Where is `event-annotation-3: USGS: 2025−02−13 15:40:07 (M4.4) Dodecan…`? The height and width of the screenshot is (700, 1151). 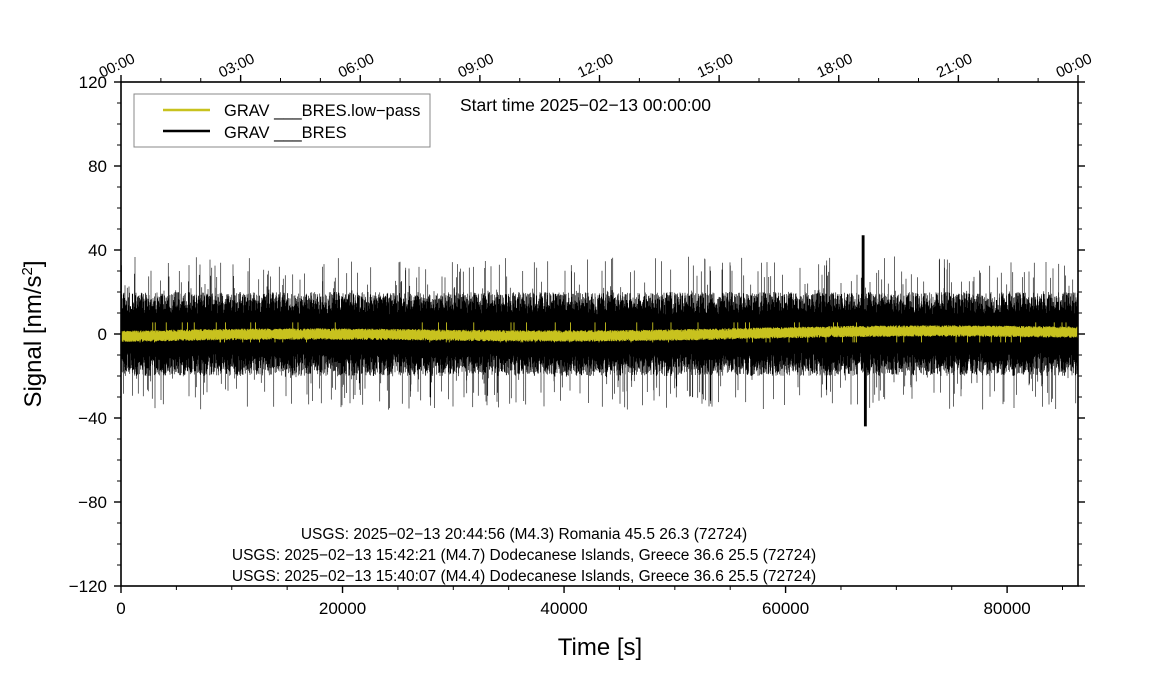 event-annotation-3: USGS: 2025−02−13 15:40:07 (M4.4) Dodecan… is located at coordinates (524, 576).